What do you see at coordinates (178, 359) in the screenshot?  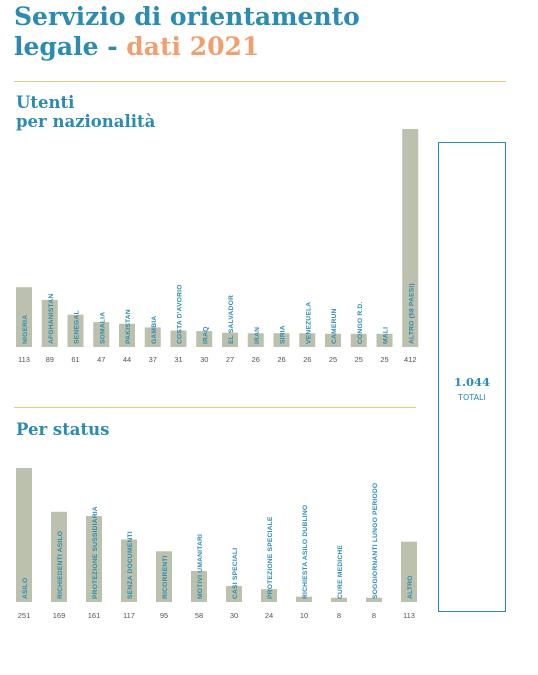 I see `nationality-value-label-costa-d-avorio: 31` at bounding box center [178, 359].